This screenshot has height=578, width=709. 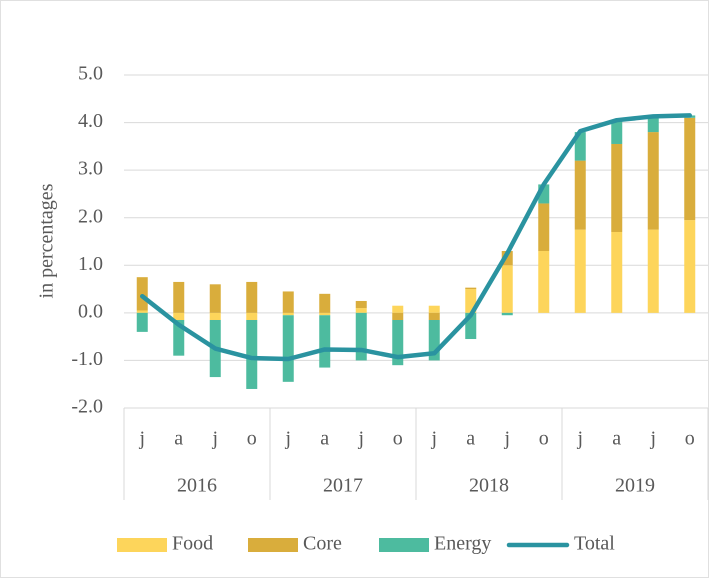 What do you see at coordinates (47, 240) in the screenshot?
I see `y-axis-label: in percentages` at bounding box center [47, 240].